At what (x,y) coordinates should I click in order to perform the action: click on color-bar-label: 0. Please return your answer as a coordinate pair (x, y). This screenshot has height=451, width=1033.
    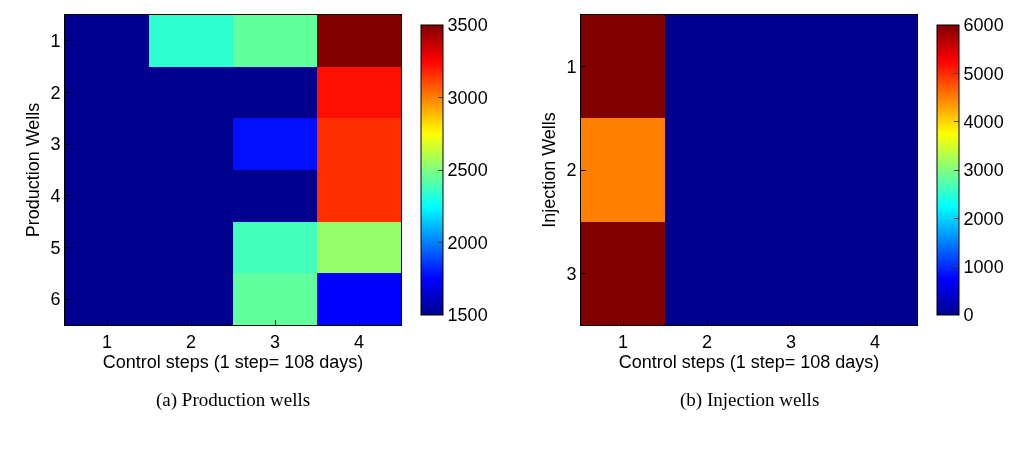
    Looking at the image, I should click on (968, 315).